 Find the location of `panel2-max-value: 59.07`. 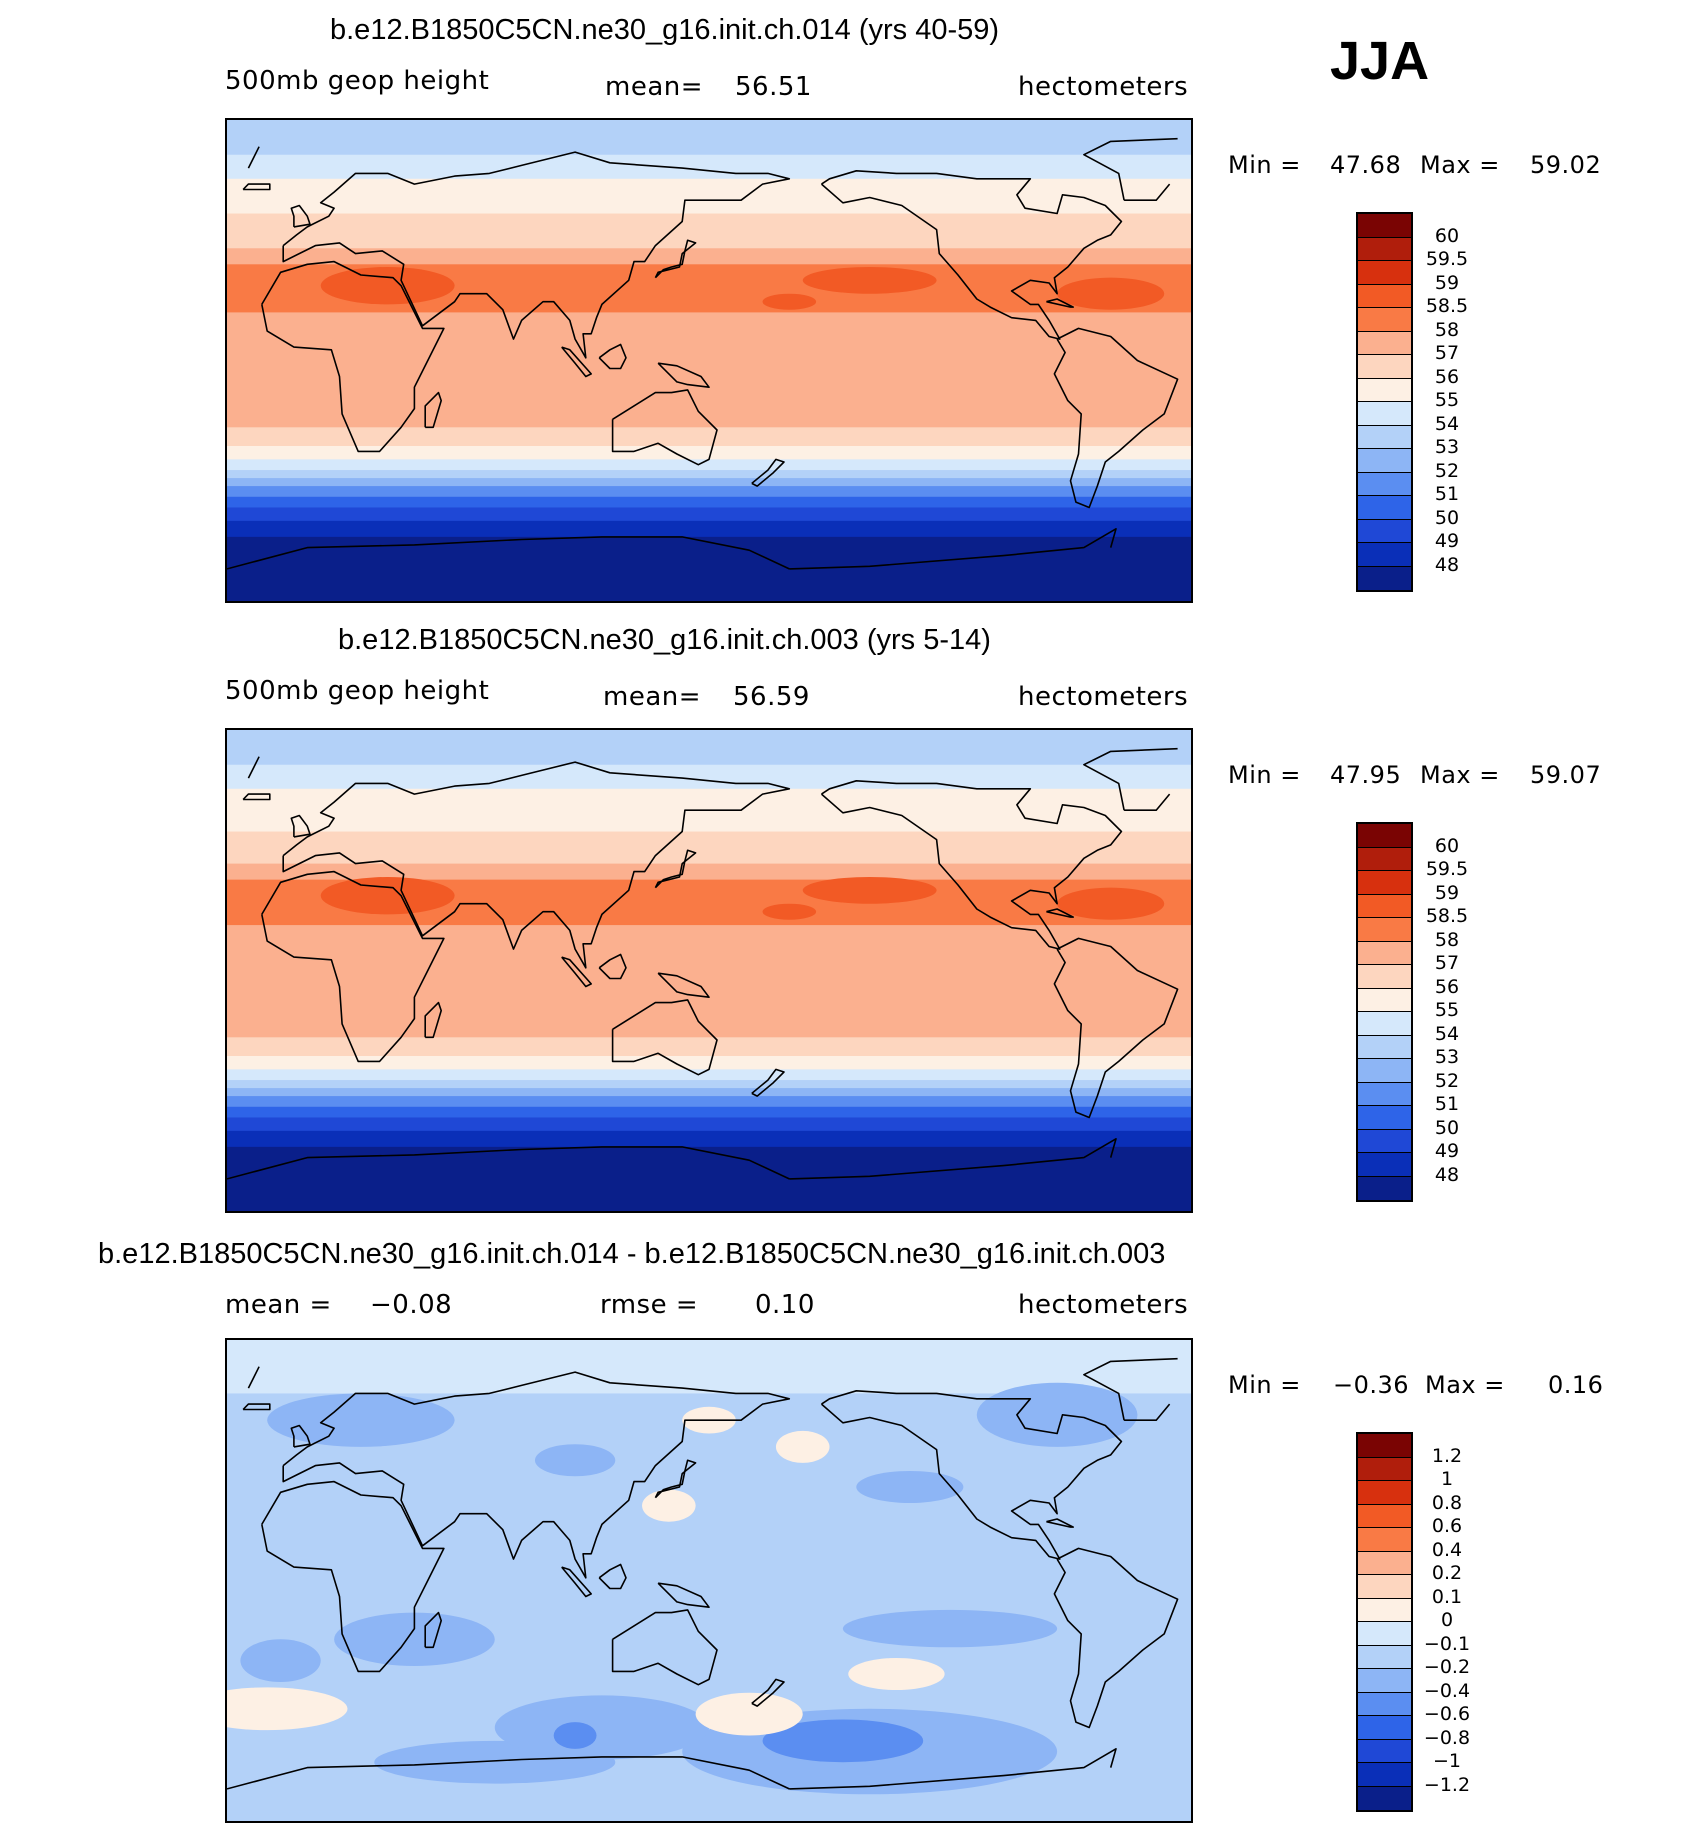

panel2-max-value: 59.07 is located at coordinates (1566, 775).